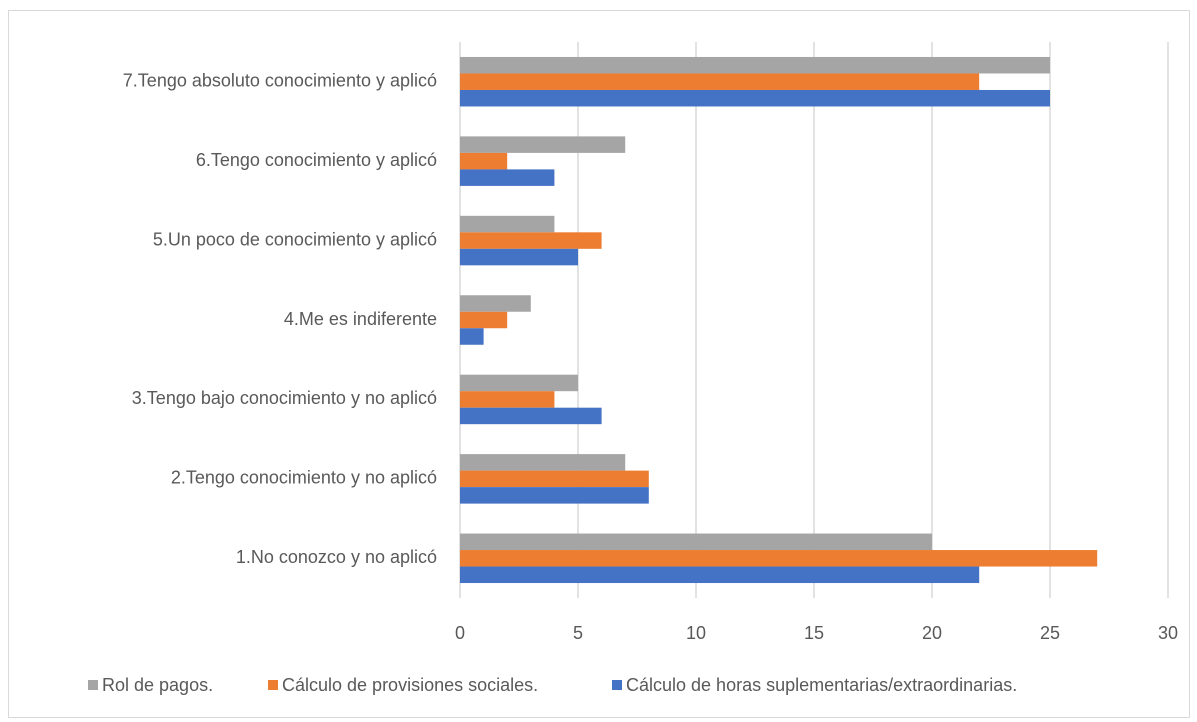  Describe the element at coordinates (814, 633) in the screenshot. I see `x-tick-label: 15` at that location.